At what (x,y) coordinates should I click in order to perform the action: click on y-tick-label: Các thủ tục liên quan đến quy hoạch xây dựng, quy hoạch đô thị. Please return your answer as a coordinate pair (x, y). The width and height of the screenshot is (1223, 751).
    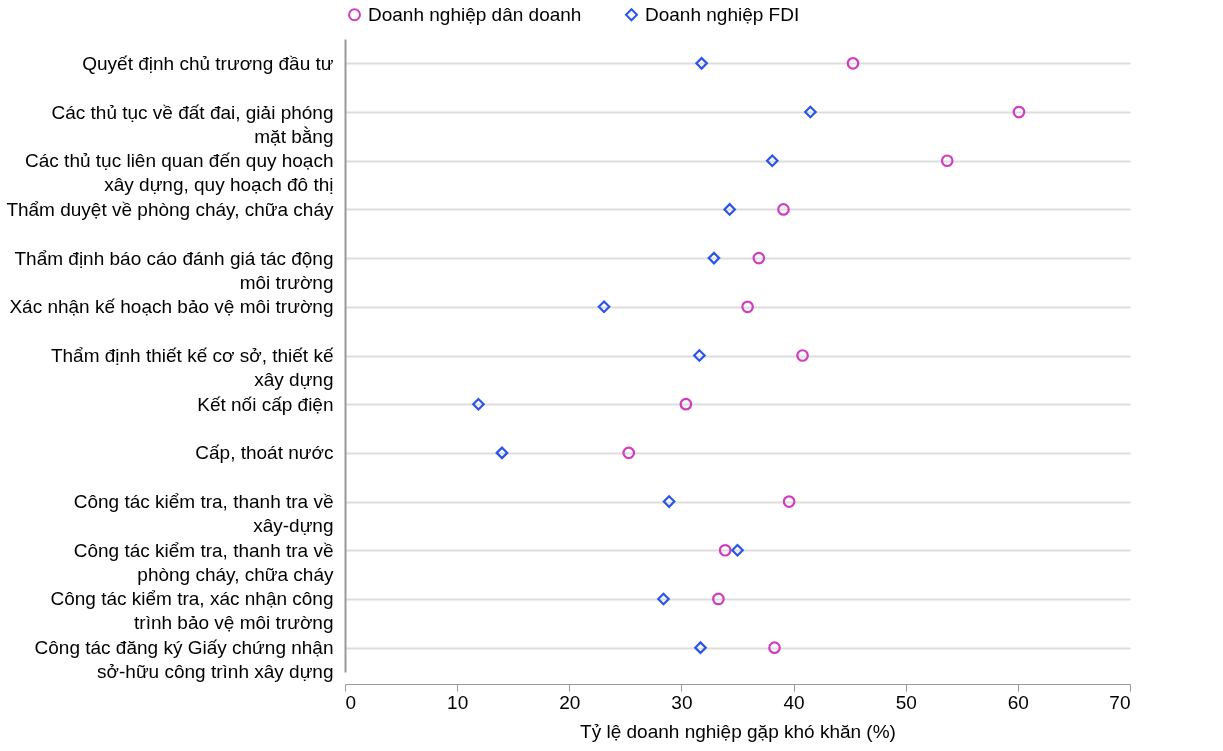
    Looking at the image, I should click on (179, 173).